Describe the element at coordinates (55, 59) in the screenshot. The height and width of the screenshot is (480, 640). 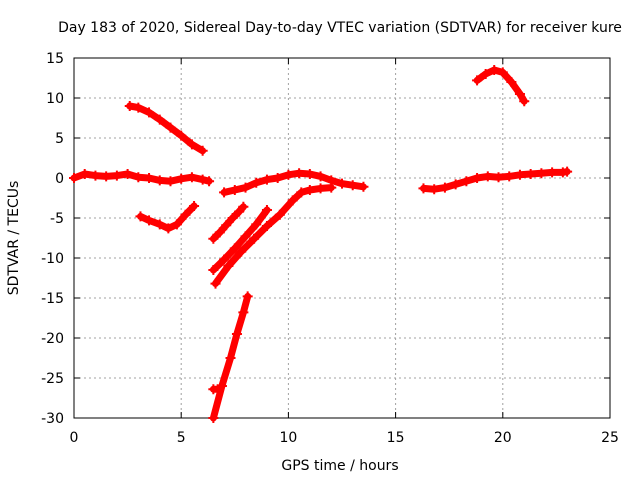
I see `y-tick-label: 15` at that location.